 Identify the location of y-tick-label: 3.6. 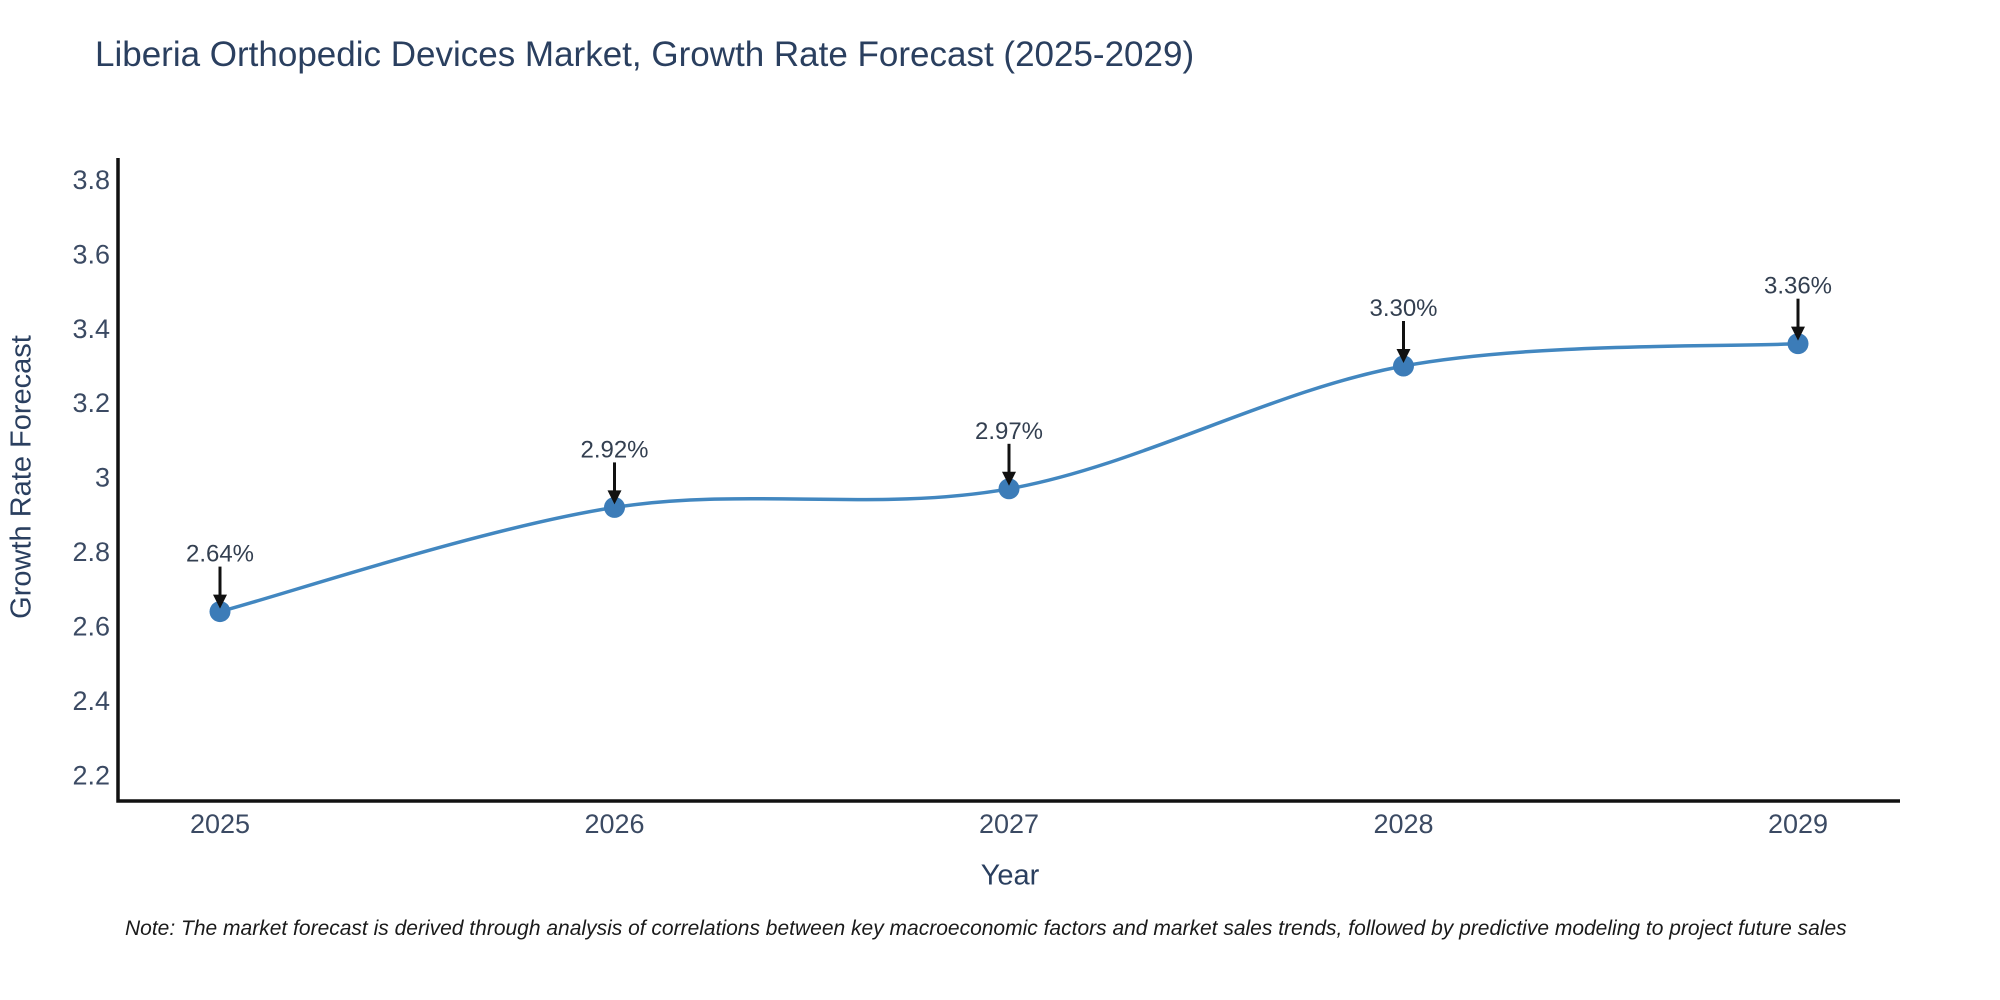
(91, 254).